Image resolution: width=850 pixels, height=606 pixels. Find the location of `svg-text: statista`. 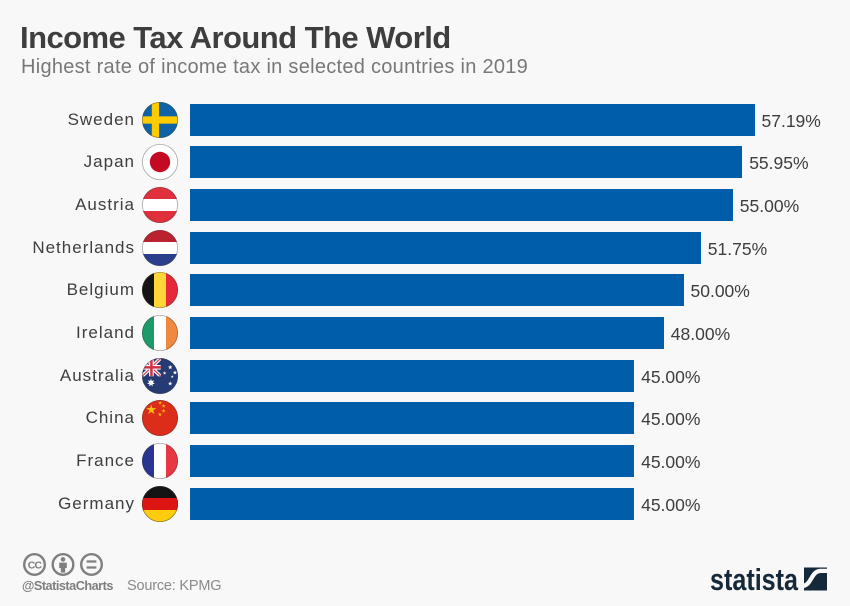

svg-text: statista is located at coordinates (754, 579).